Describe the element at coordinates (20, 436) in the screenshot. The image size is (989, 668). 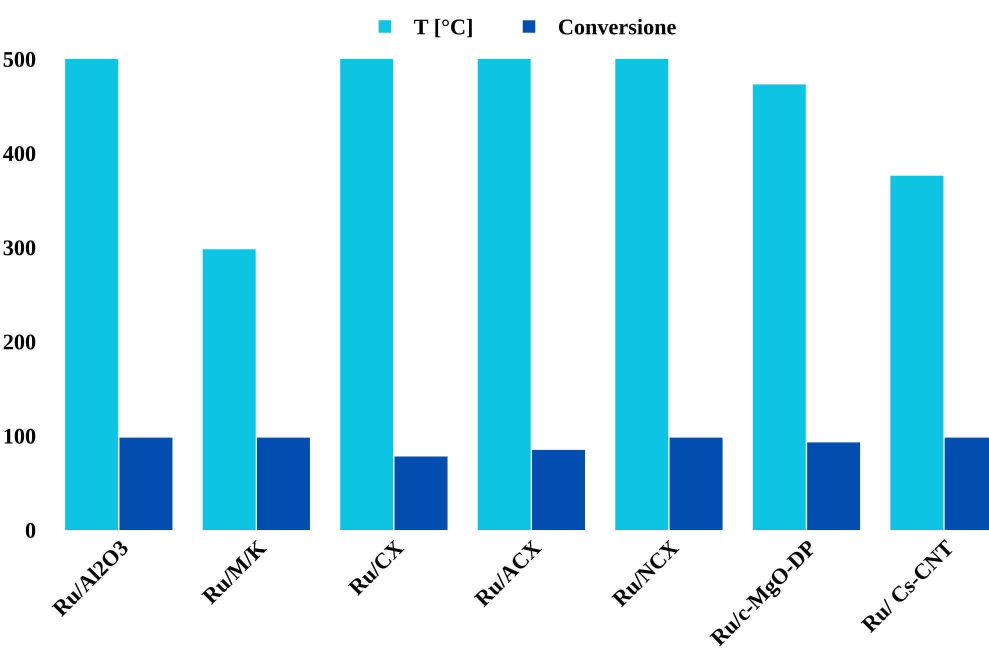
I see `y-tick-label: 100` at that location.